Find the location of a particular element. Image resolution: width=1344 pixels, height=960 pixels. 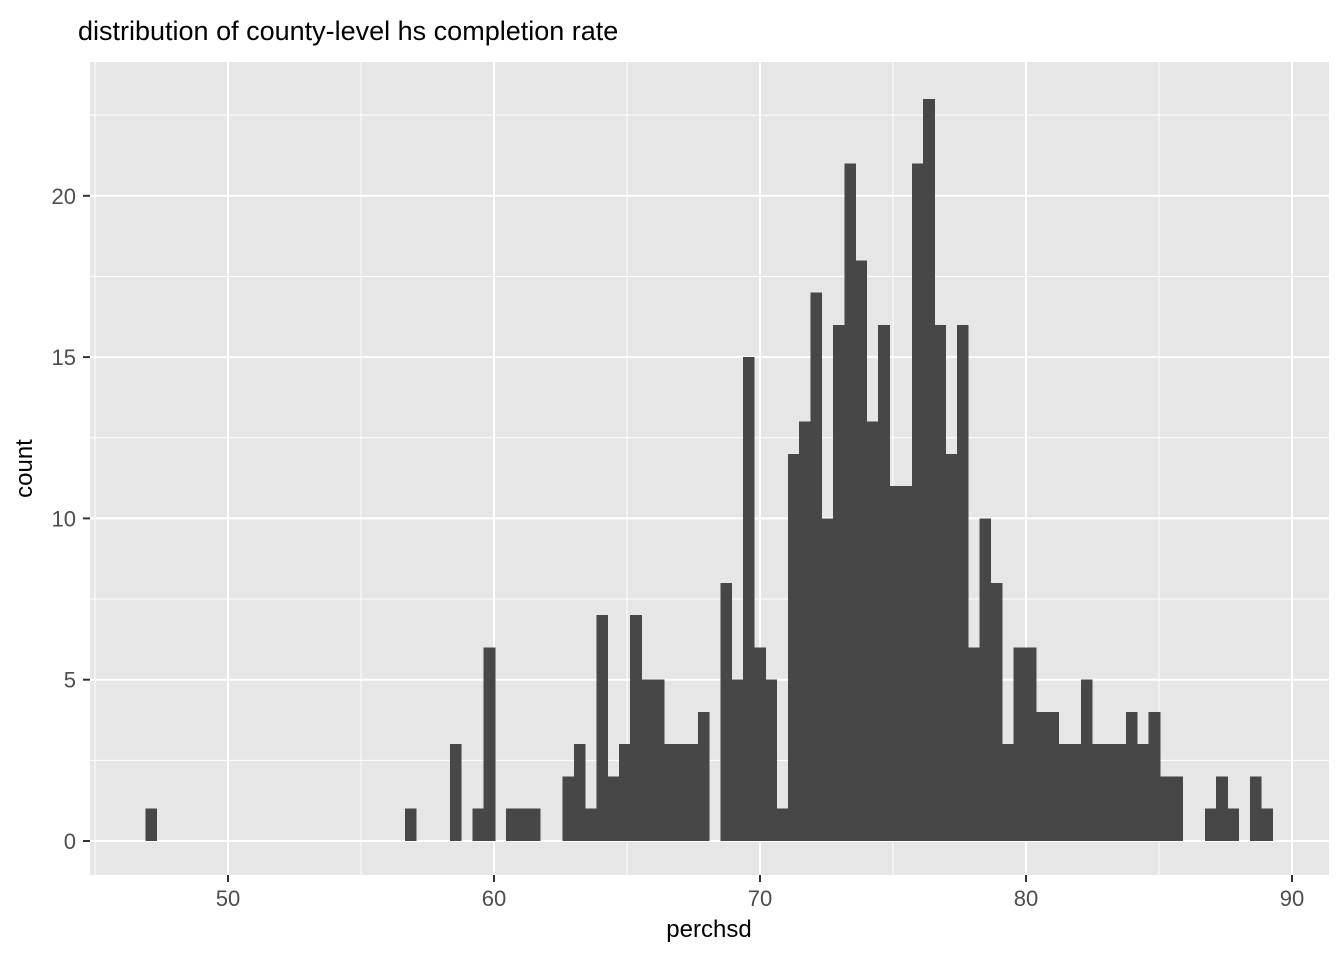

y-tick-label: 10 is located at coordinates (64, 518).